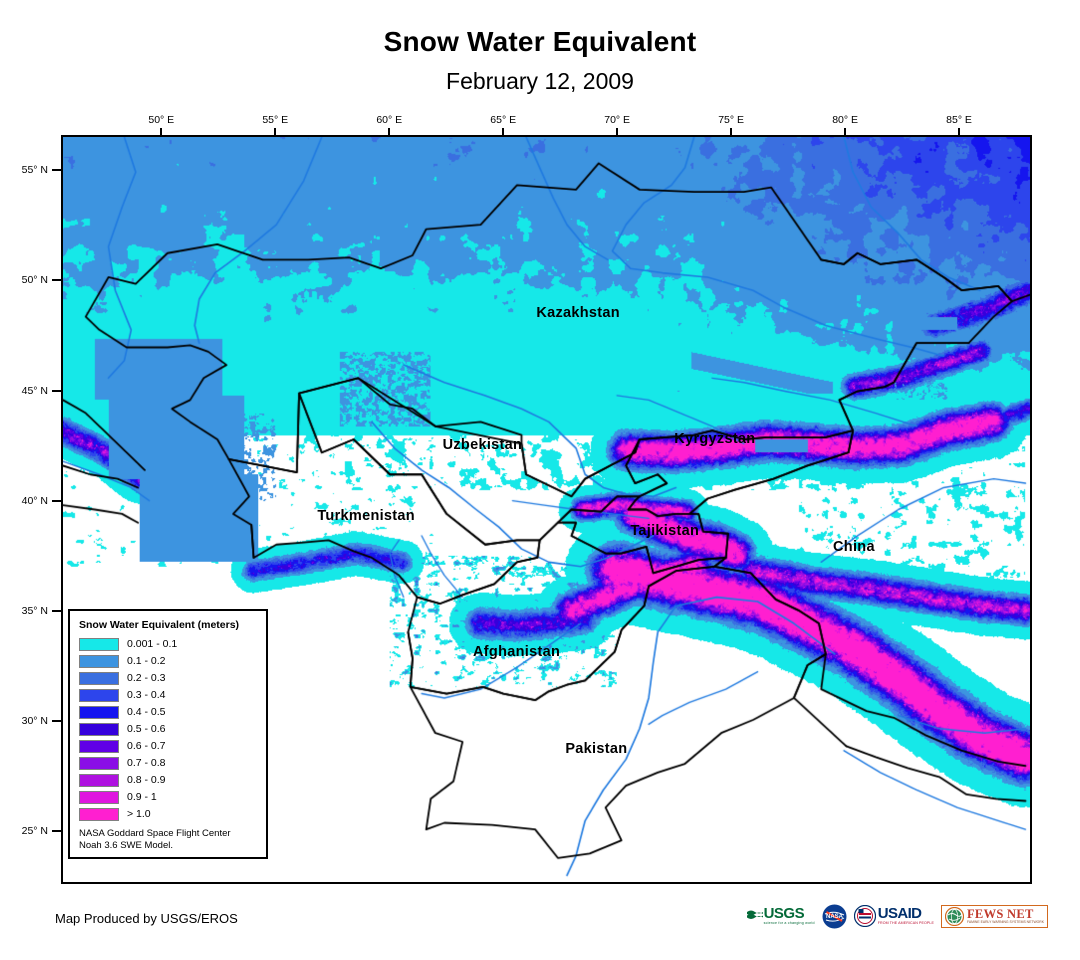 This screenshot has height=960, width=1080. Describe the element at coordinates (161, 120) in the screenshot. I see `longitude-tick-label: 50° E` at that location.